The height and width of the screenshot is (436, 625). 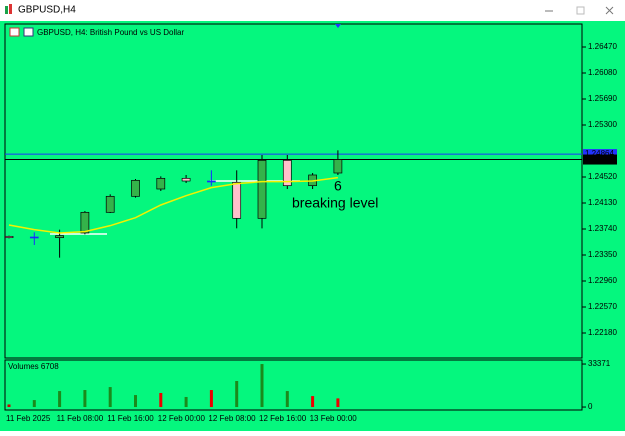 What do you see at coordinates (602, 254) in the screenshot?
I see `y-tick-label: 1.23350` at bounding box center [602, 254].